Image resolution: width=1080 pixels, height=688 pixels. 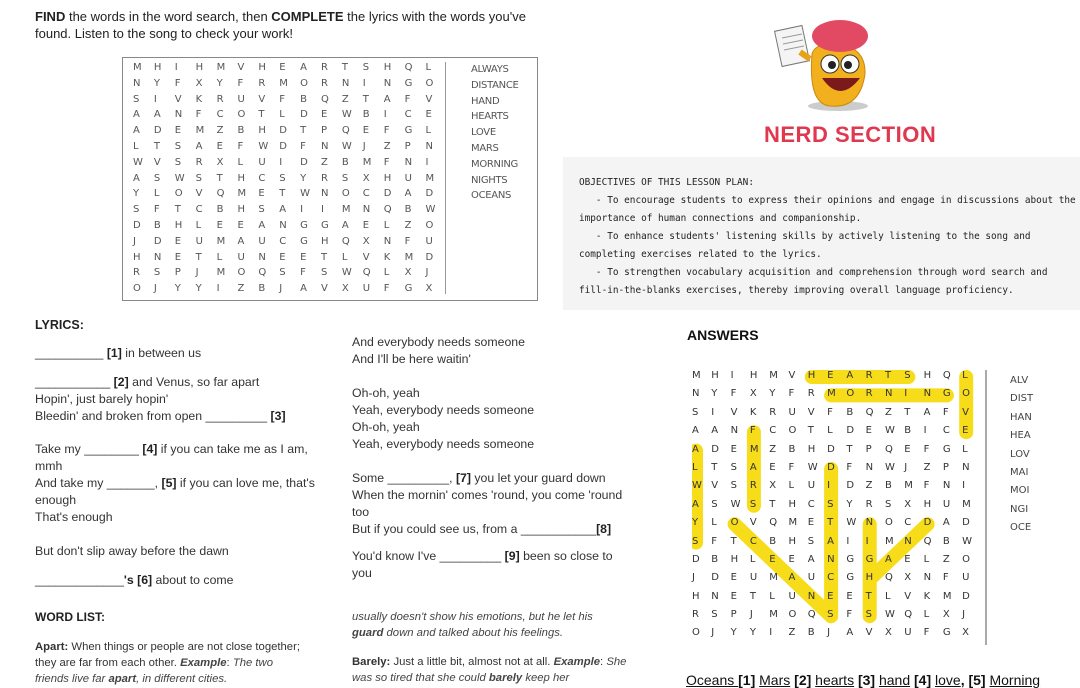 What do you see at coordinates (927, 596) in the screenshot?
I see `grid-letter: K` at bounding box center [927, 596].